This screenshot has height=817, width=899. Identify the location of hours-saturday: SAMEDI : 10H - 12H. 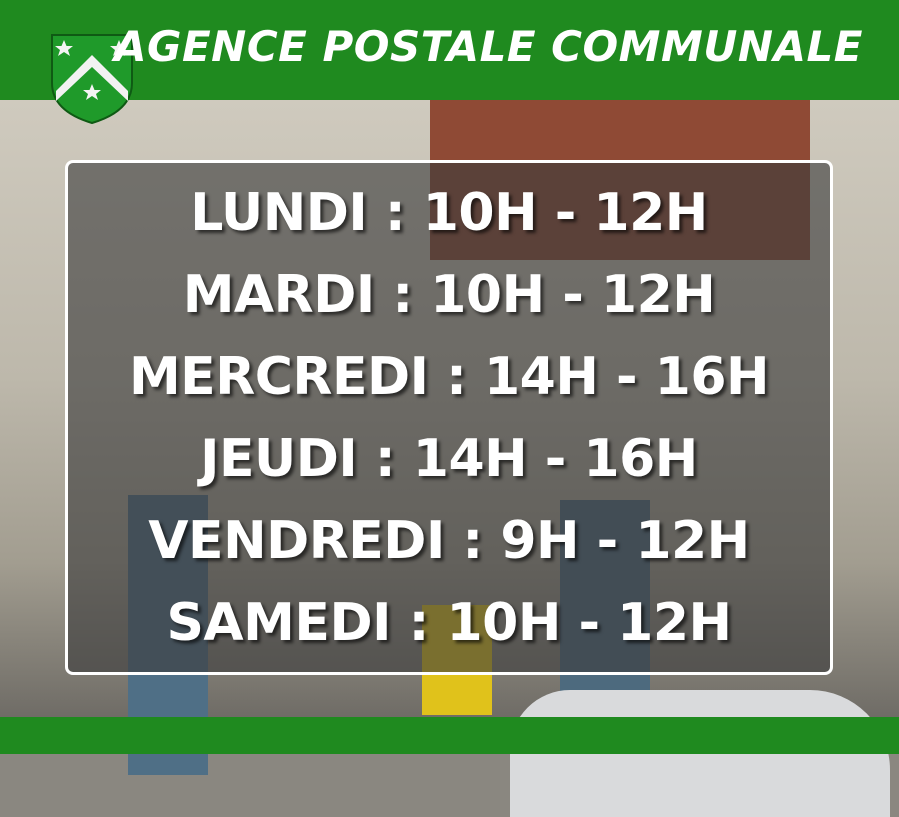
(449, 622).